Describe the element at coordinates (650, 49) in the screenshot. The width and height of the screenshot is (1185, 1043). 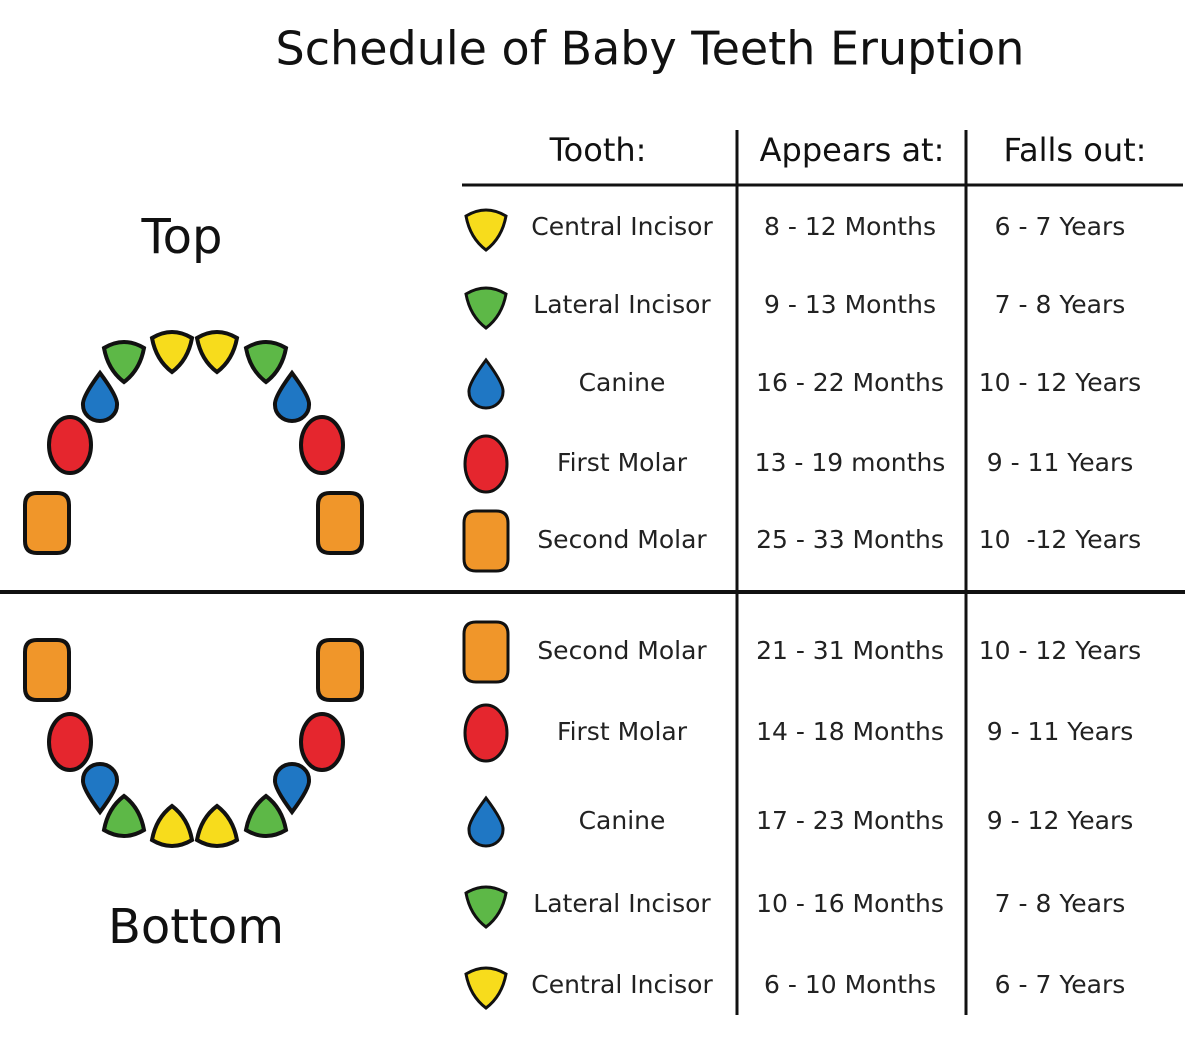
I see `title: Schedule of Baby Teeth Eruption` at that location.